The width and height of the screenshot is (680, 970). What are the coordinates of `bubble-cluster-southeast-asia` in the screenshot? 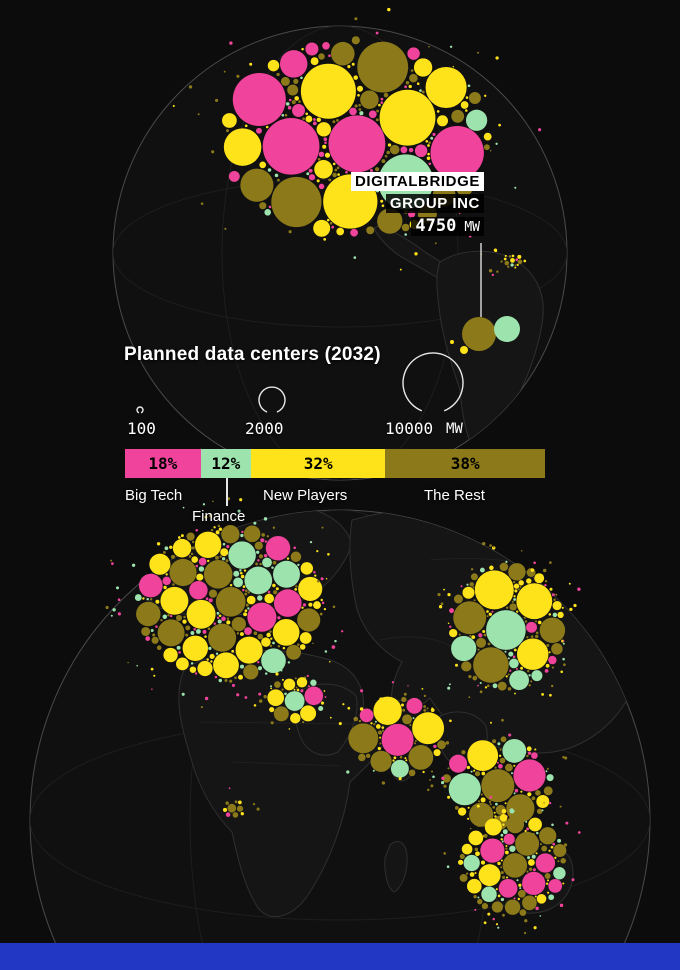 It's located at (497, 781).